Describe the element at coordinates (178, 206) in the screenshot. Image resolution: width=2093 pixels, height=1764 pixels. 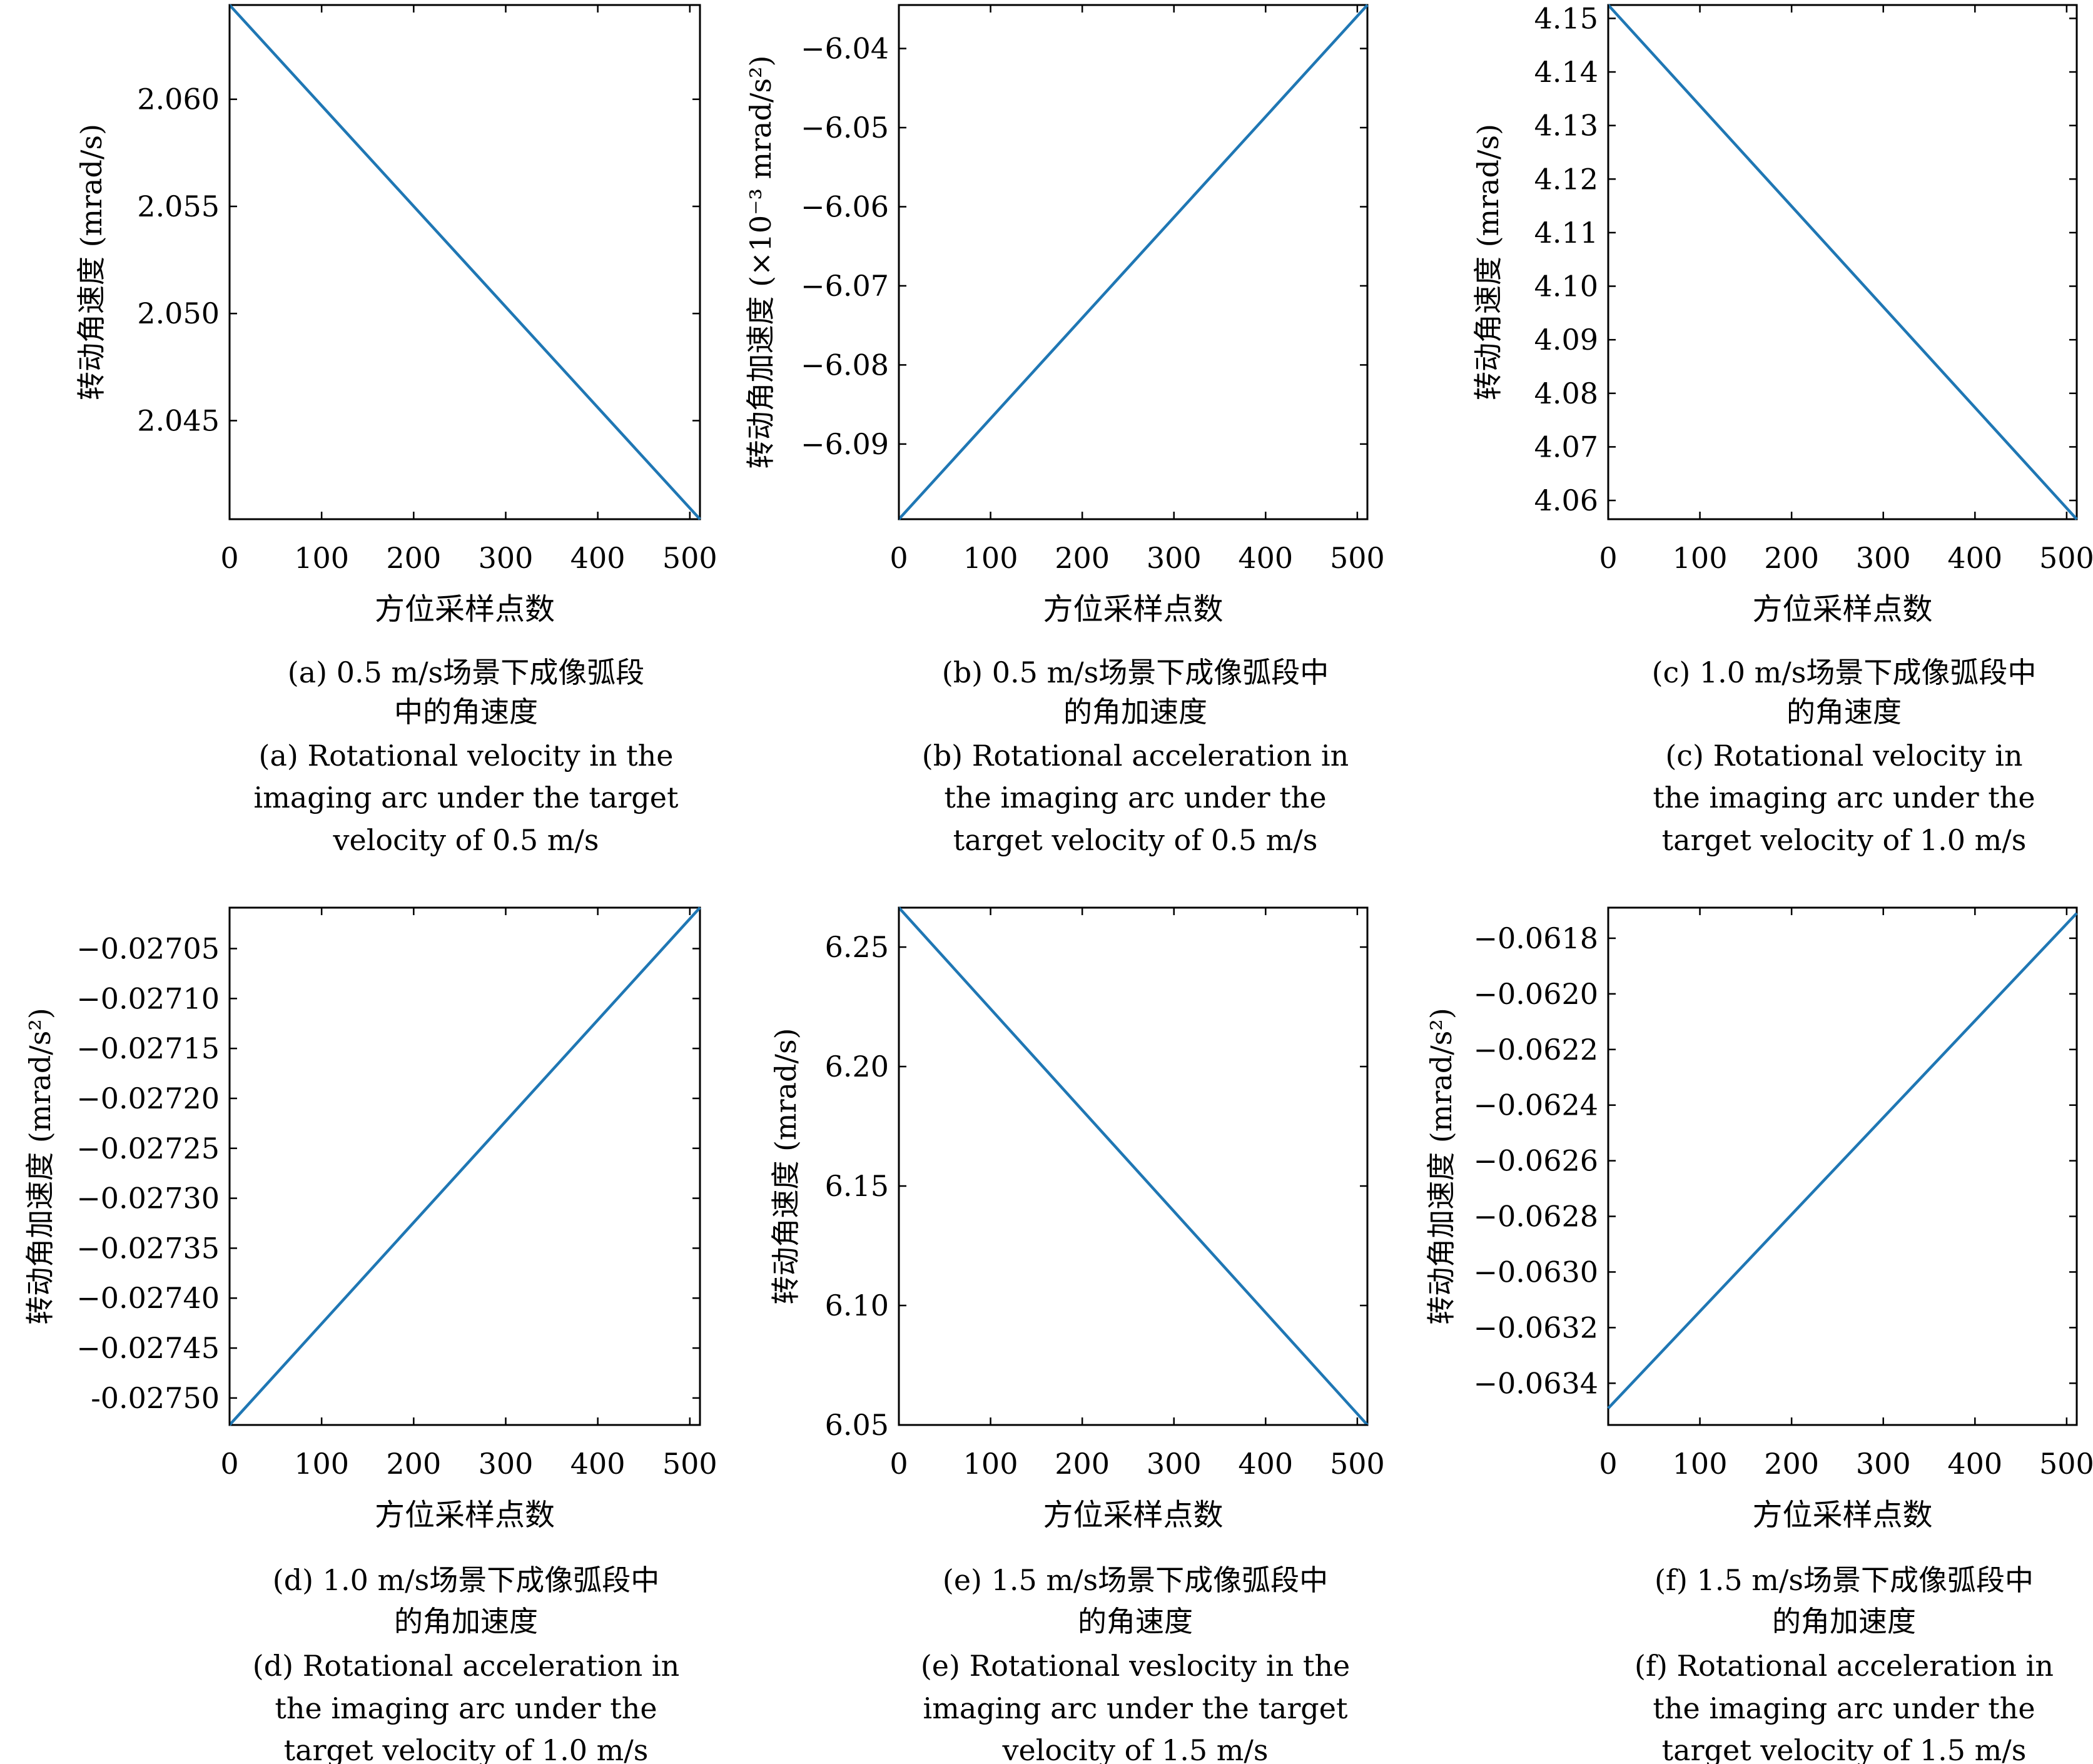
I see `y-tick-label: 2.055` at that location.